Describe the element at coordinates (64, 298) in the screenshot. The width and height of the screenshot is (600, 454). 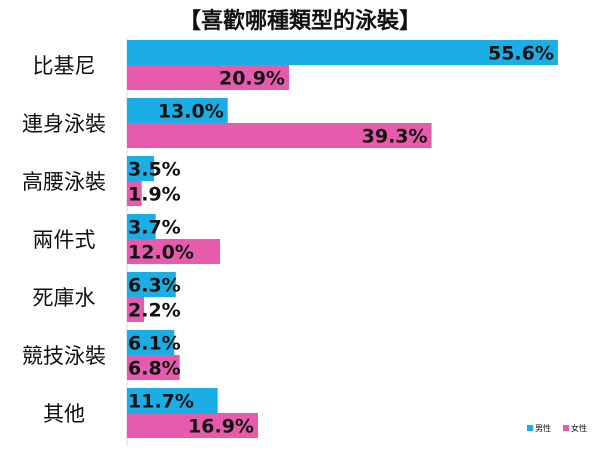
I see `category-label: 死庫水` at that location.